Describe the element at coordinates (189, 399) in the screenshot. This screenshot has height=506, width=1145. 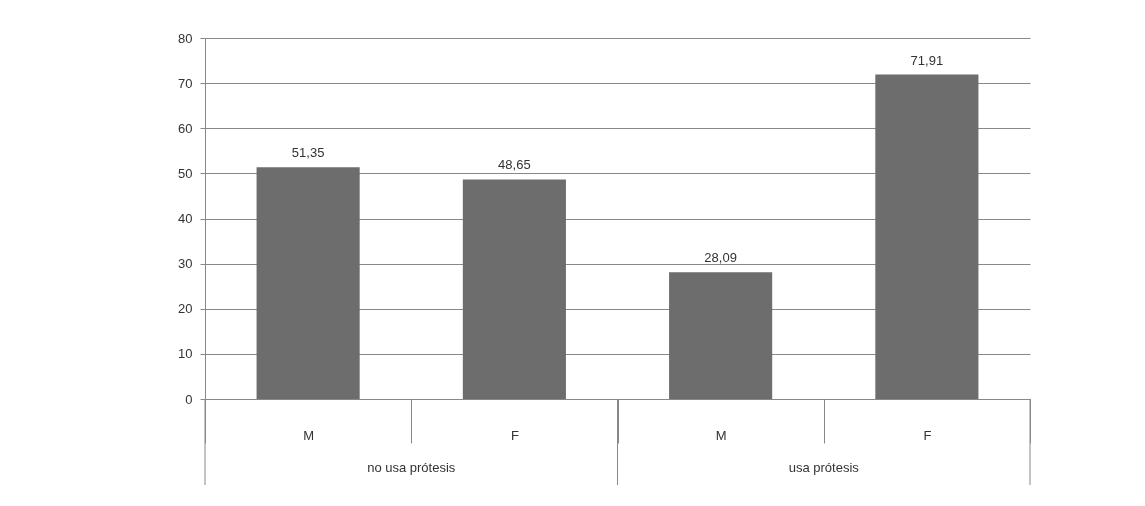
I see `y-tick-label: 0` at that location.